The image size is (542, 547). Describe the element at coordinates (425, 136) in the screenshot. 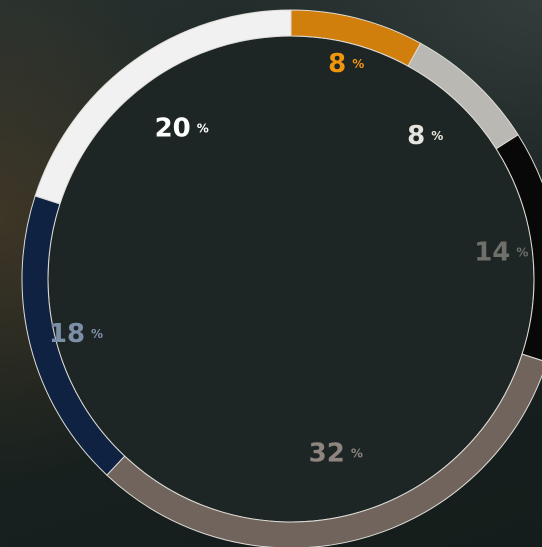

I see `slice-value-label-2: 8%` at that location.